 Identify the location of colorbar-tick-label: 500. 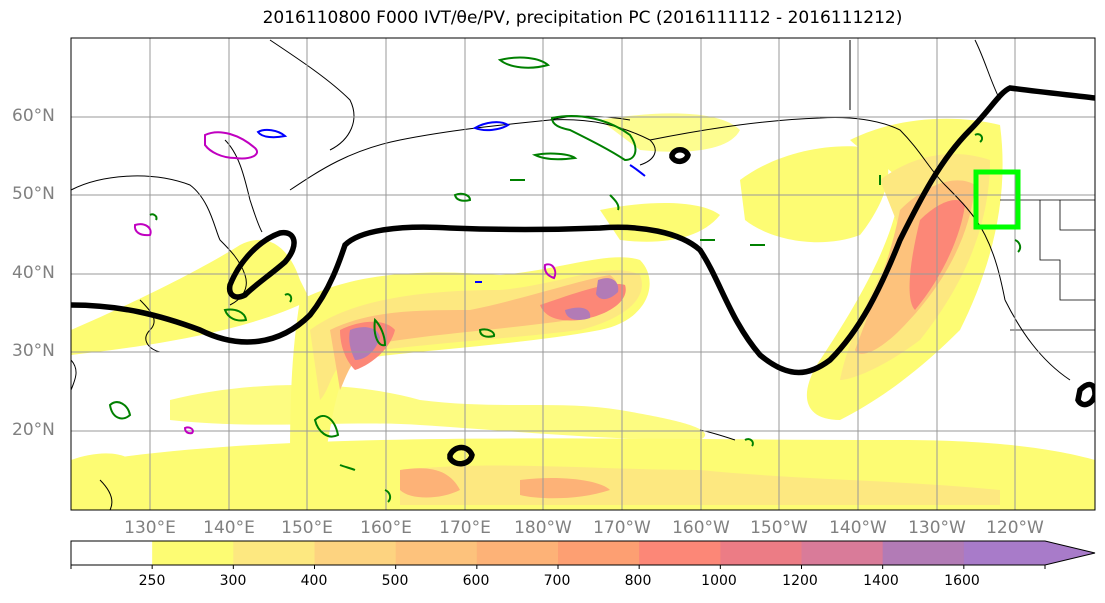
(395, 581).